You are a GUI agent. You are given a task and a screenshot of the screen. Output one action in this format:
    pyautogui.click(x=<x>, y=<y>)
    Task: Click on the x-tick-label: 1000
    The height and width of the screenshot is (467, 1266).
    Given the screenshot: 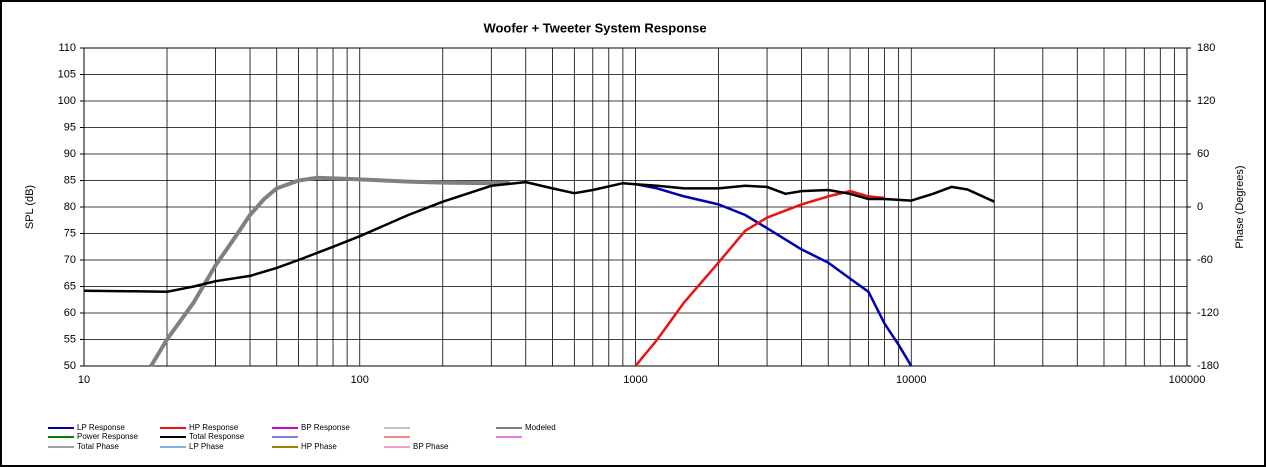 What is the action you would take?
    pyautogui.click(x=635, y=380)
    